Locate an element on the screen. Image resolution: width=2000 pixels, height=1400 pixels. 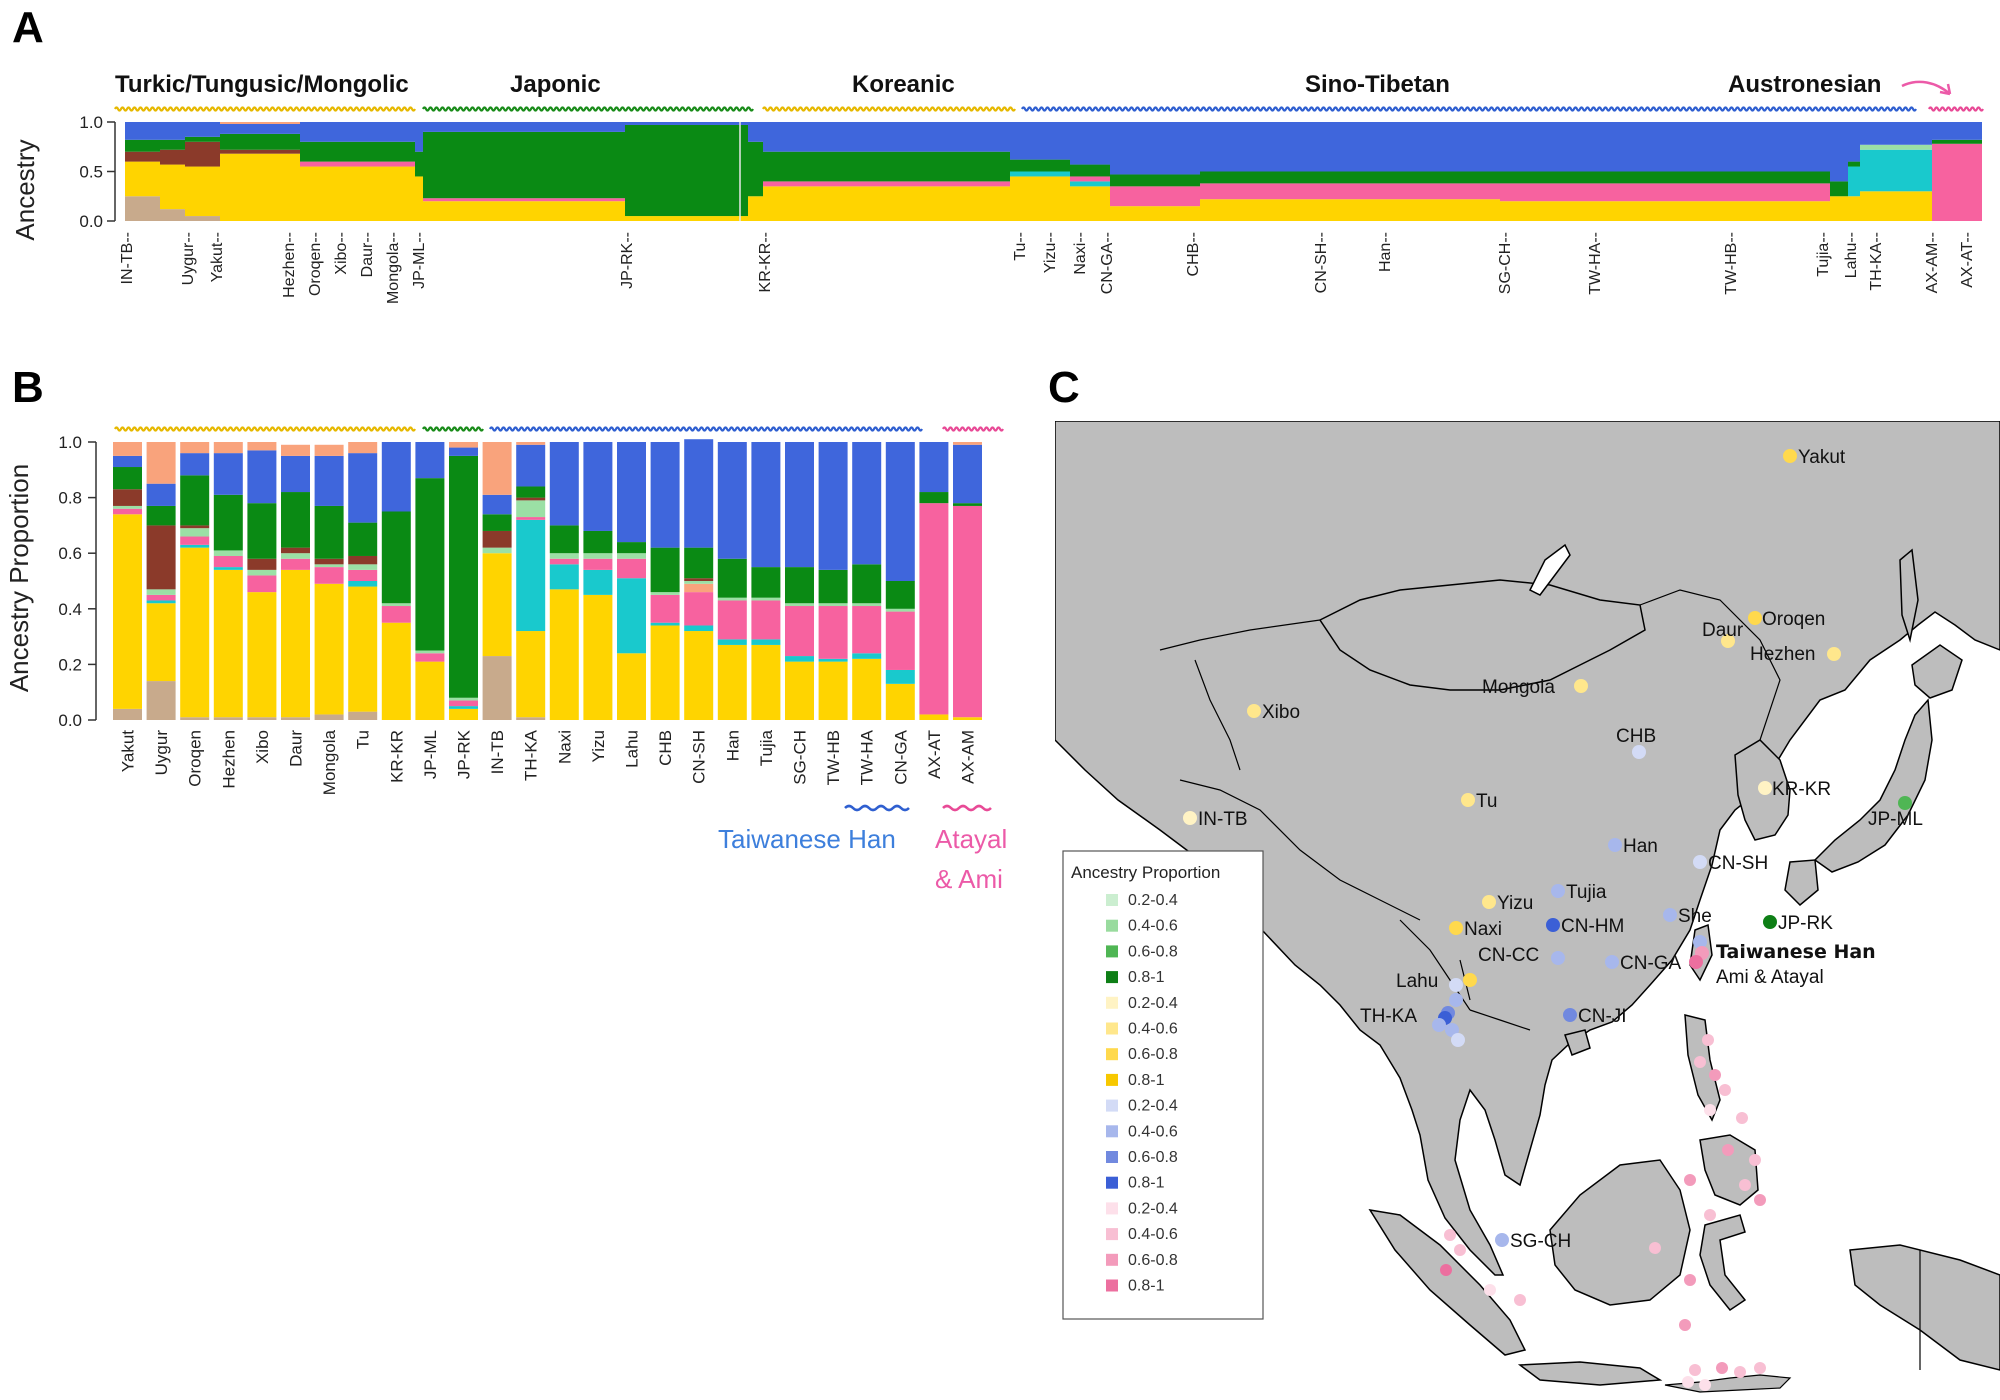
legend-label: 0.8-1 is located at coordinates (1146, 977).